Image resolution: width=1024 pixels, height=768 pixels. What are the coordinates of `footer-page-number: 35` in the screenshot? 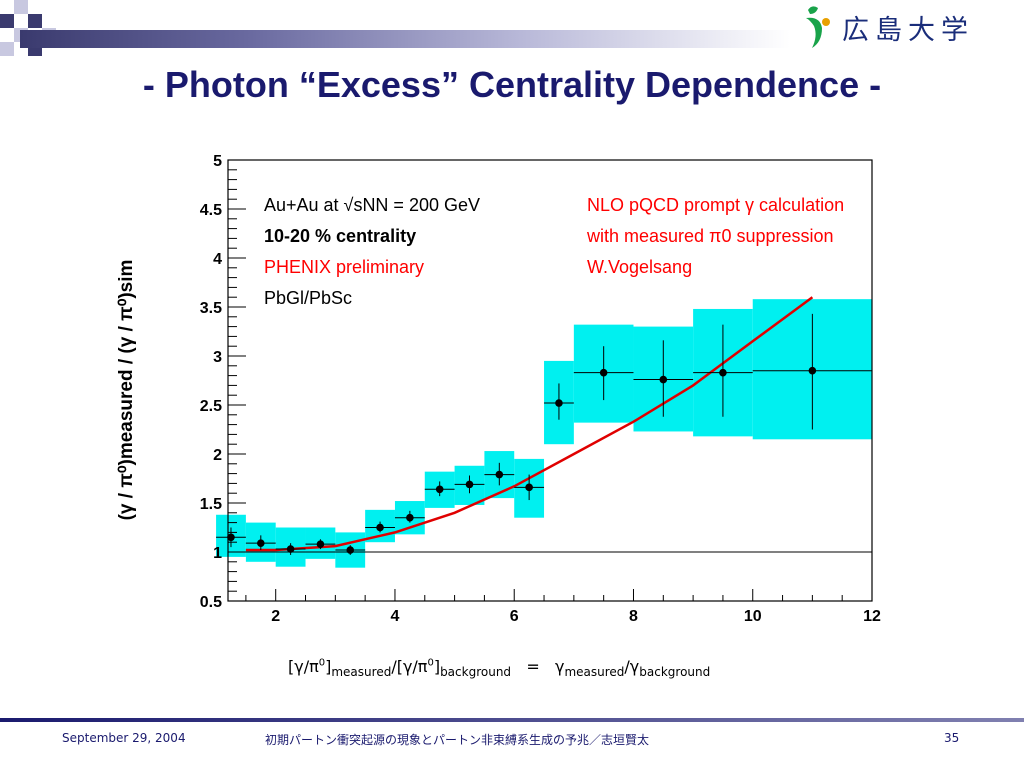 It's located at (952, 738).